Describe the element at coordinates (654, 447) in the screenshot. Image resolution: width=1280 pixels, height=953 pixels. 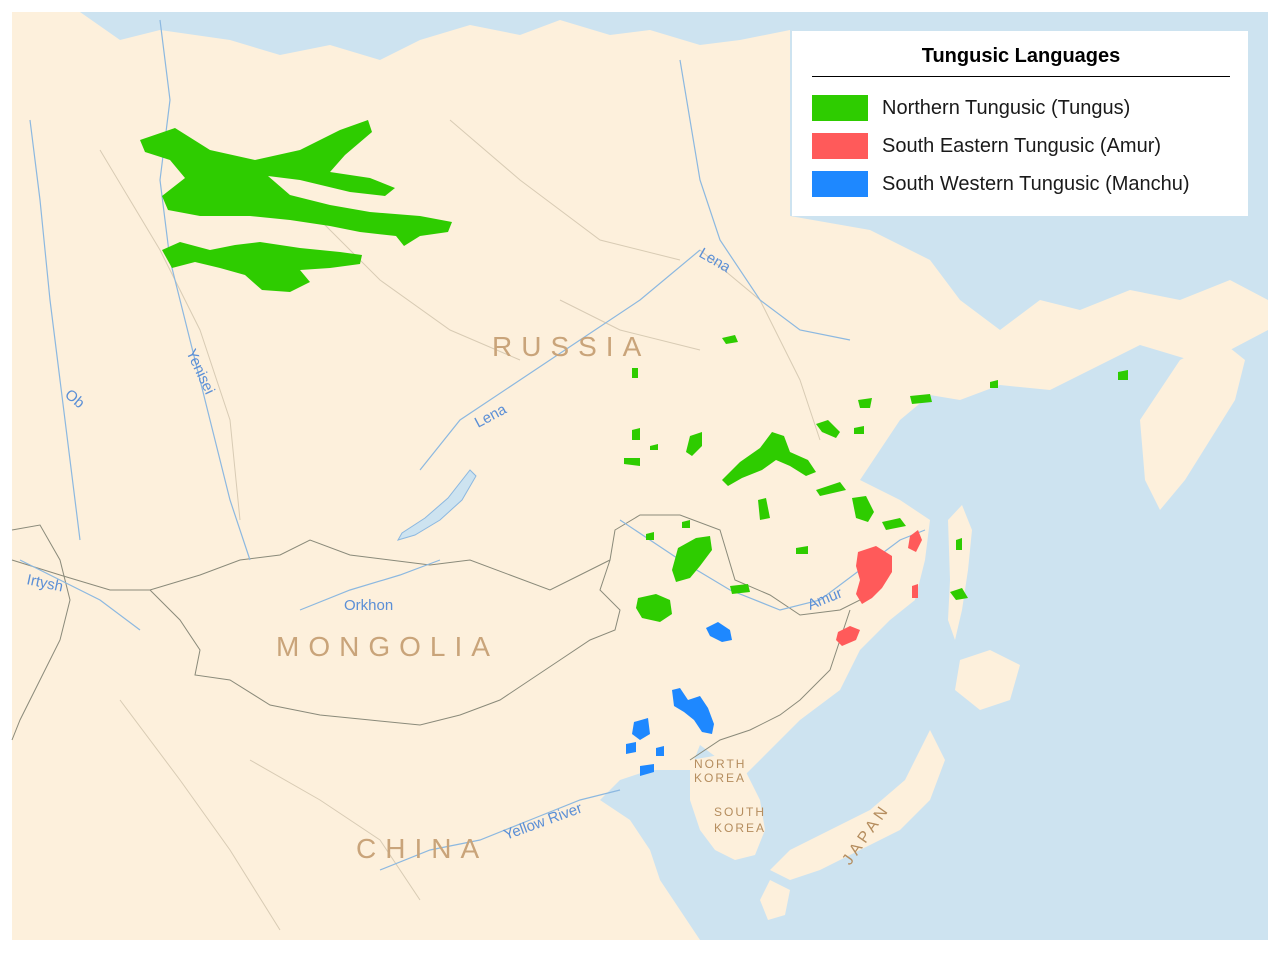
I see `northern-area-blob4` at that location.